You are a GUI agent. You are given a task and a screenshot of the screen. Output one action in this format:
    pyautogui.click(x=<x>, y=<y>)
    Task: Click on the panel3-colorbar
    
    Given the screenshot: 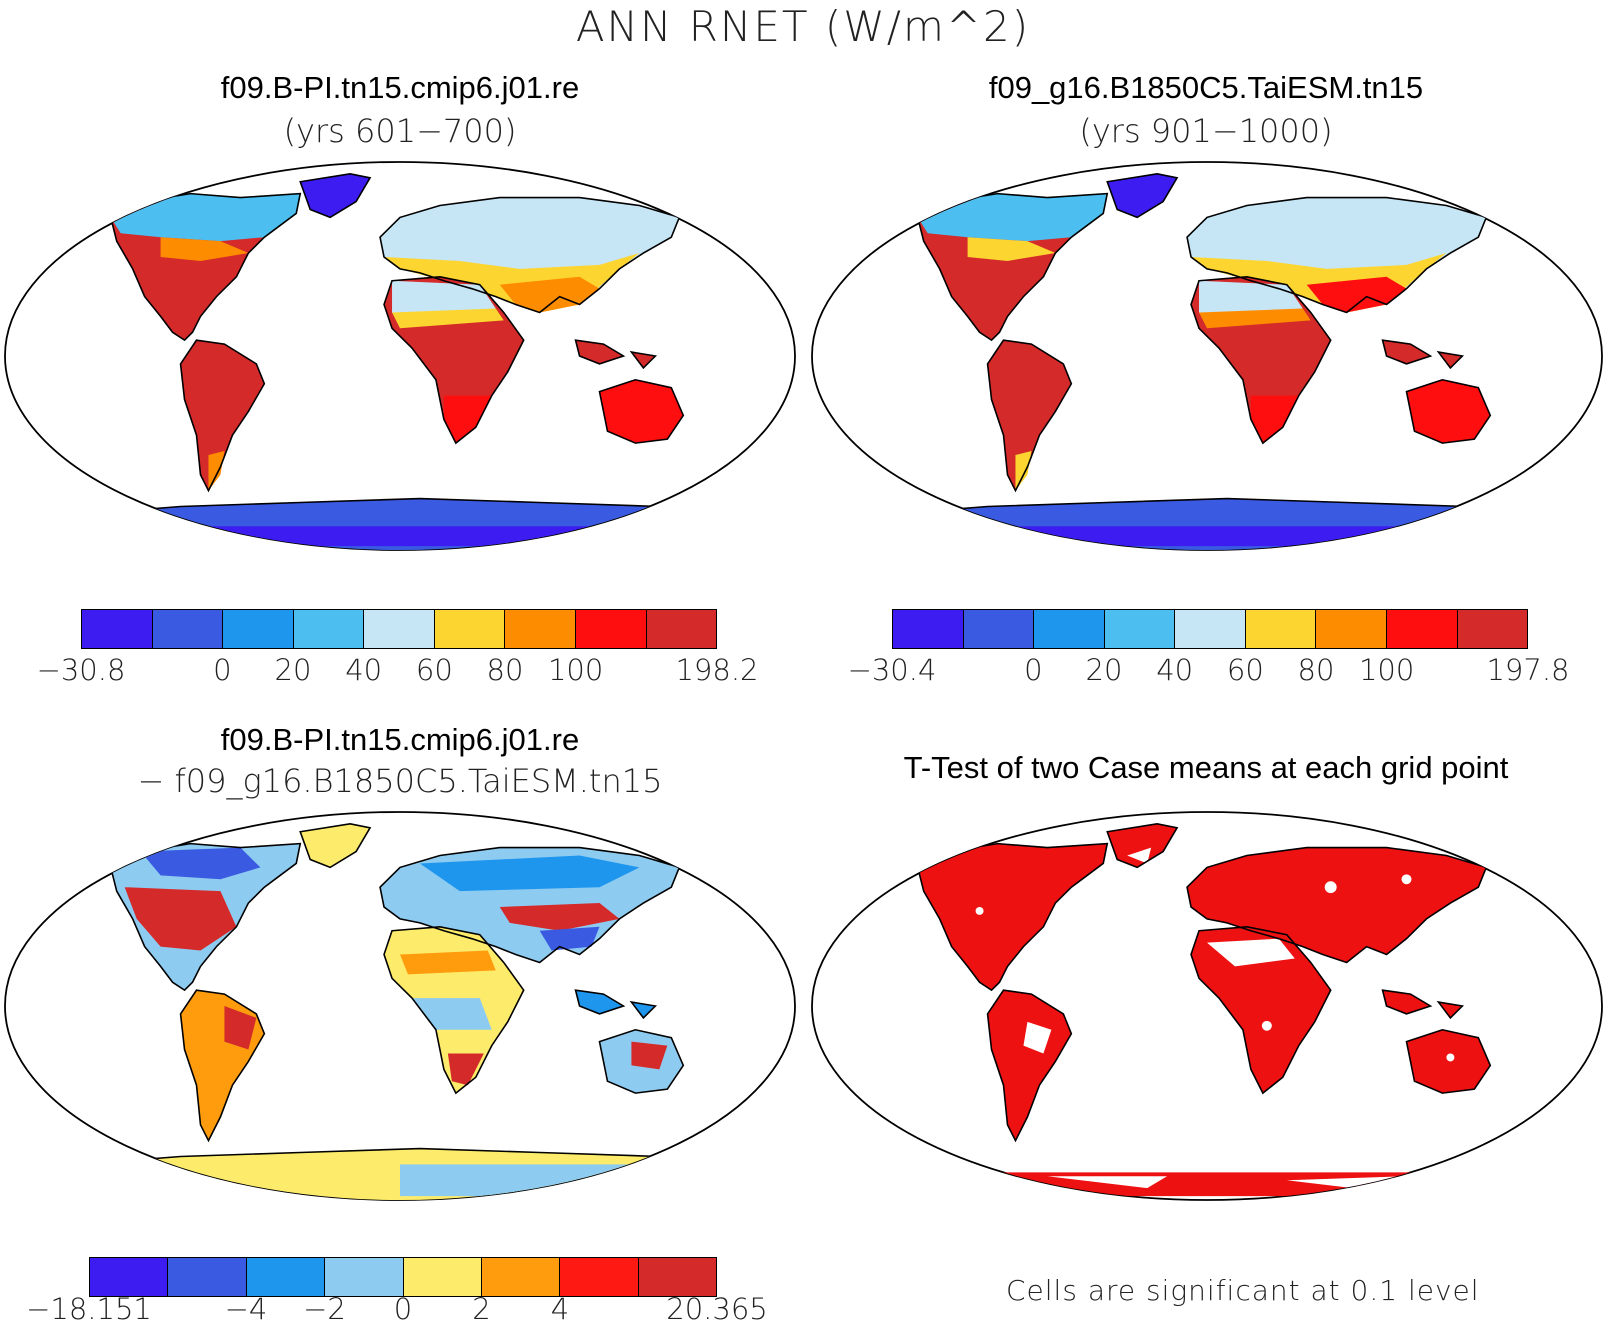 What is the action you would take?
    pyautogui.click(x=403, y=1277)
    